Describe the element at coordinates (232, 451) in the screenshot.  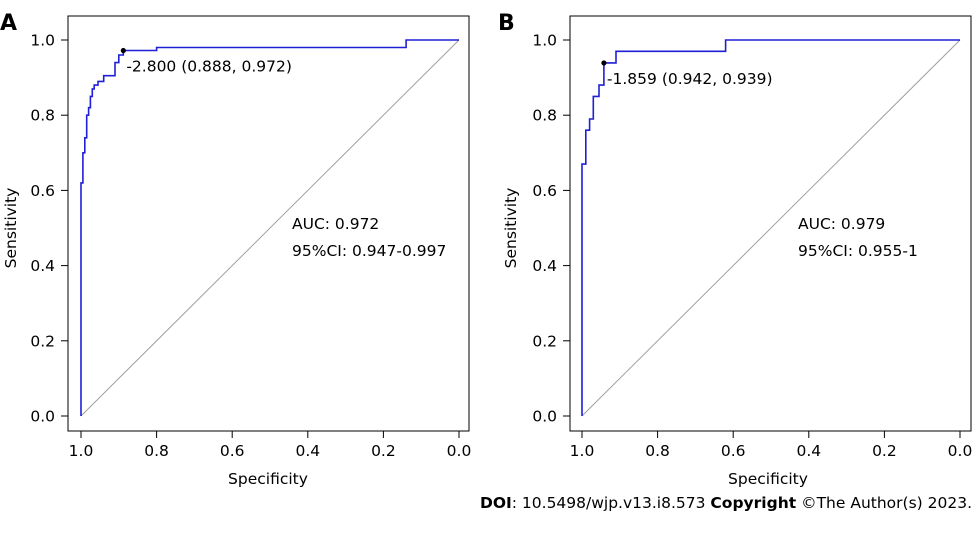
I see `panel-a-x-tick-label: 0.6` at that location.